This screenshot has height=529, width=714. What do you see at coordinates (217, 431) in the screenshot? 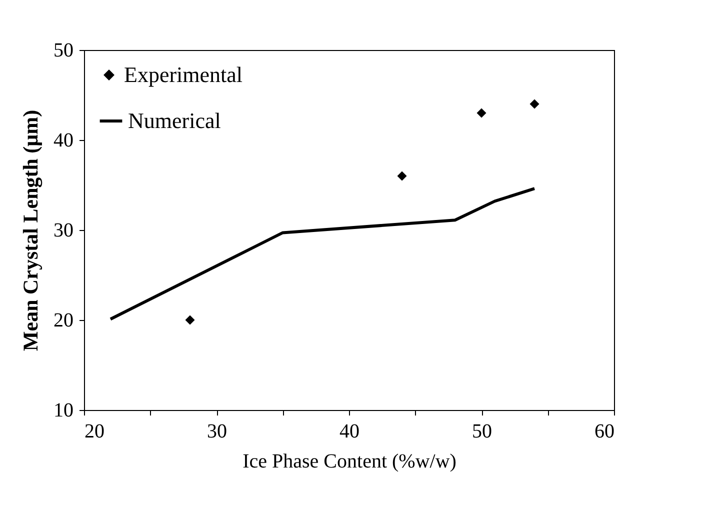
I see `x-tick-label: 30` at bounding box center [217, 431].